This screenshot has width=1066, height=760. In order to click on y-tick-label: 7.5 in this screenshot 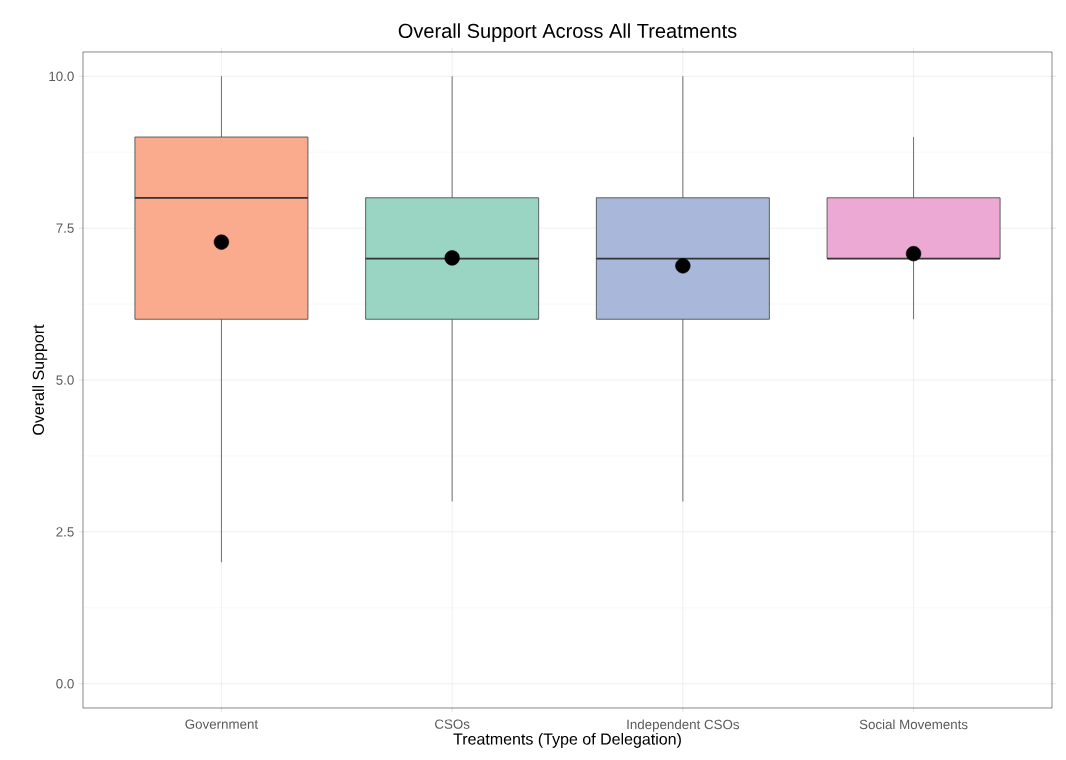, I will do `click(65, 228)`.